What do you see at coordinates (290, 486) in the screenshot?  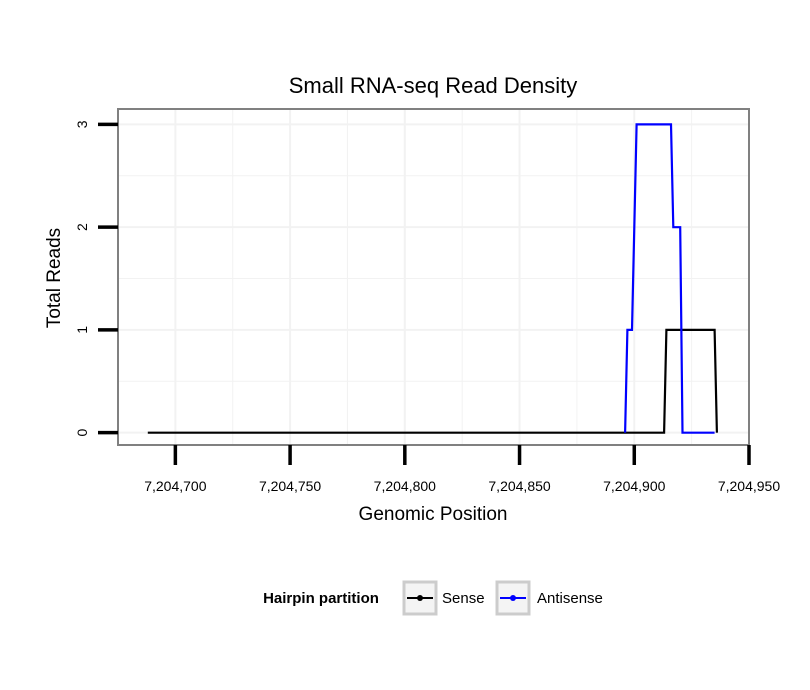 I see `x-tick-label: 7,204,750` at bounding box center [290, 486].